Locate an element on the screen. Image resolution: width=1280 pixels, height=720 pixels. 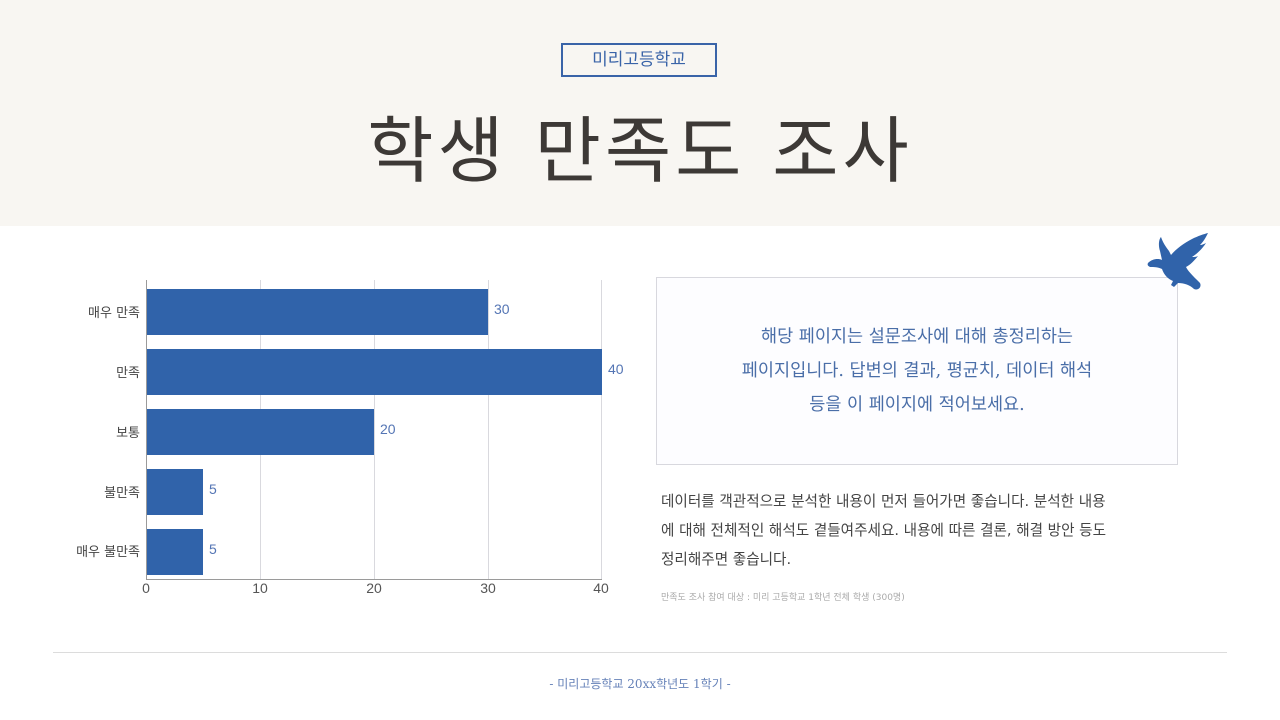
school-name-badge: 미리고등학교 is located at coordinates (639, 60).